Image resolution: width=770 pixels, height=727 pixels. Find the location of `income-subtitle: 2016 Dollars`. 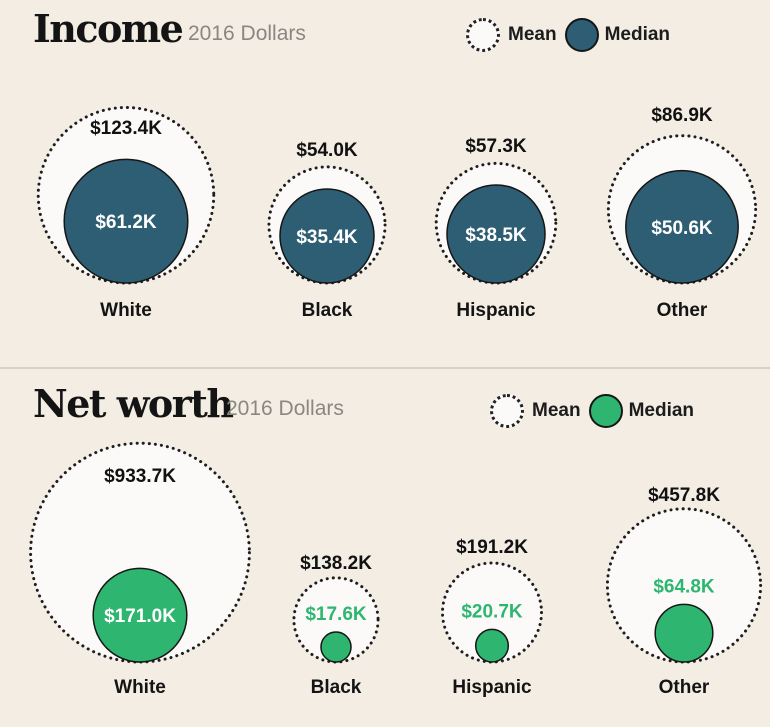

income-subtitle: 2016 Dollars is located at coordinates (247, 33).